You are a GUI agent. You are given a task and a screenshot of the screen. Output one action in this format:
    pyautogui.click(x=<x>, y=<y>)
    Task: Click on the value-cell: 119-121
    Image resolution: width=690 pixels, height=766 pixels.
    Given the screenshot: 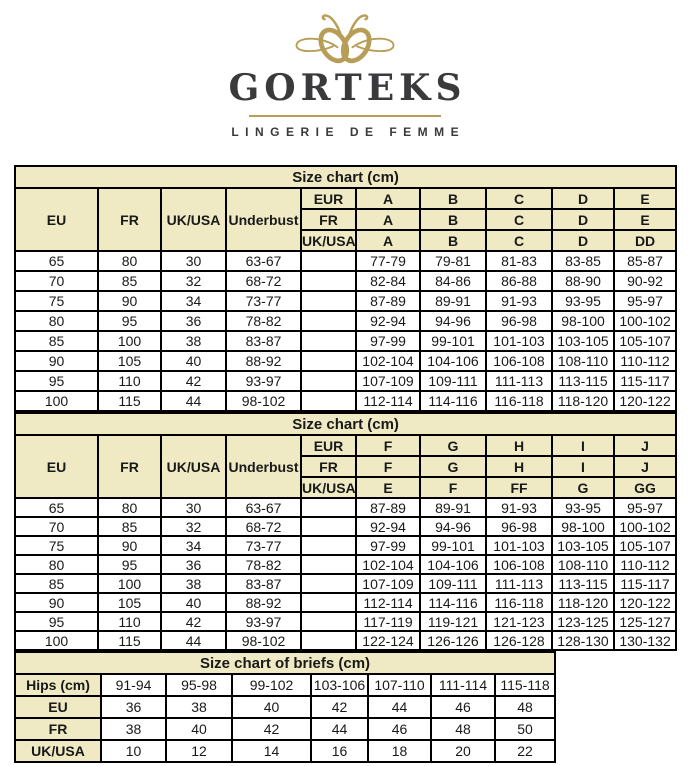 What is the action you would take?
    pyautogui.click(x=453, y=621)
    